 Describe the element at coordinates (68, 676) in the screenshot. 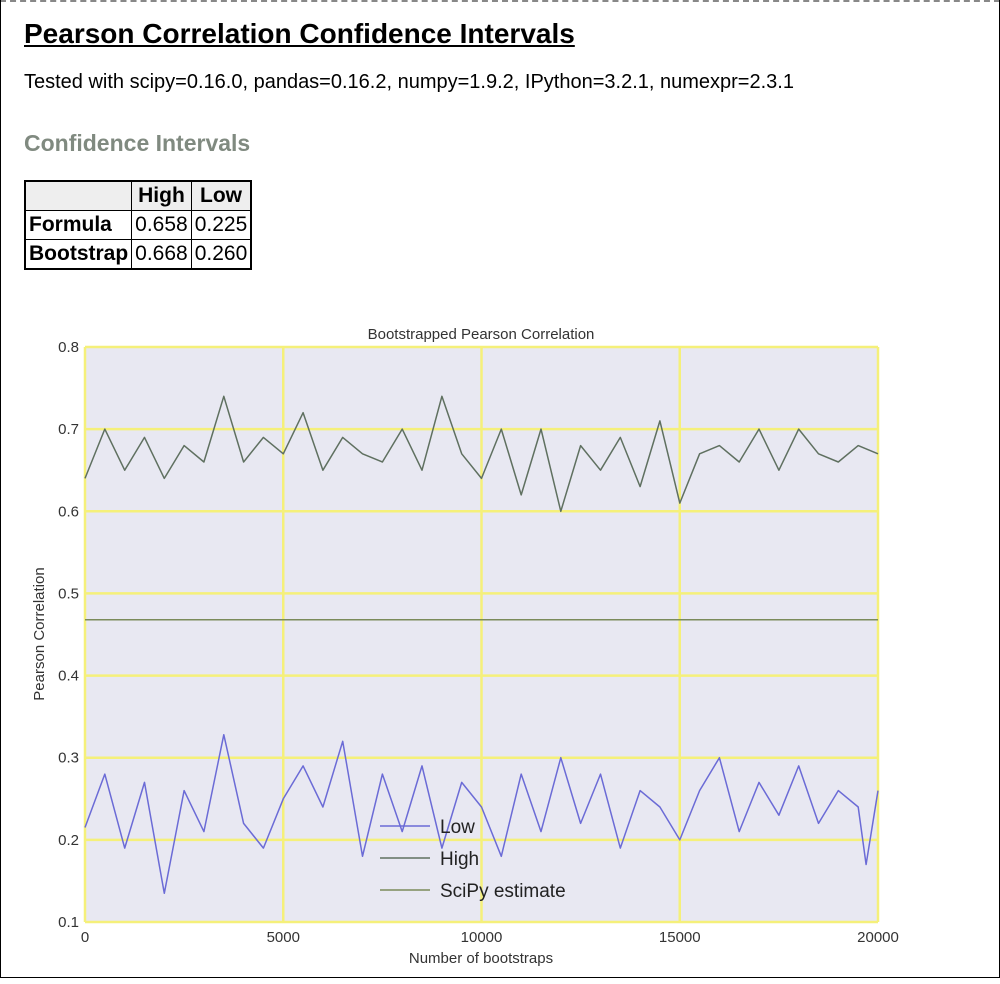

I see `y-tick-label: 0.4` at that location.